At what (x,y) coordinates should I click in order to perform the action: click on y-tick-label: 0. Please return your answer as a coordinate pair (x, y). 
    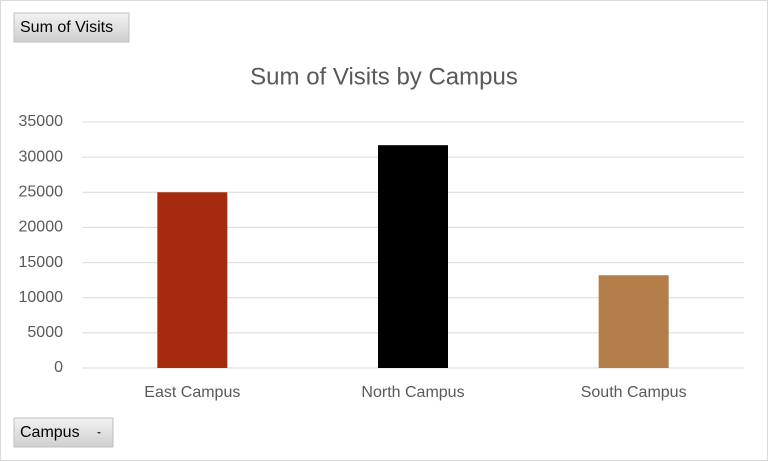
    Looking at the image, I should click on (58, 367).